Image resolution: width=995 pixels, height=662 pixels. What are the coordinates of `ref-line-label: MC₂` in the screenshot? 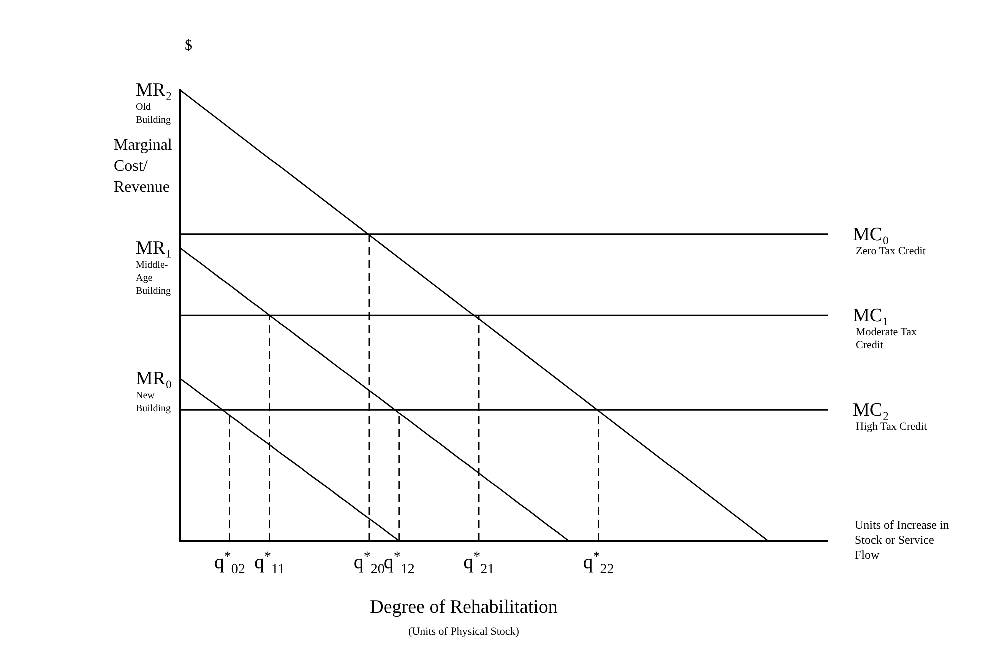 It's located at (871, 411).